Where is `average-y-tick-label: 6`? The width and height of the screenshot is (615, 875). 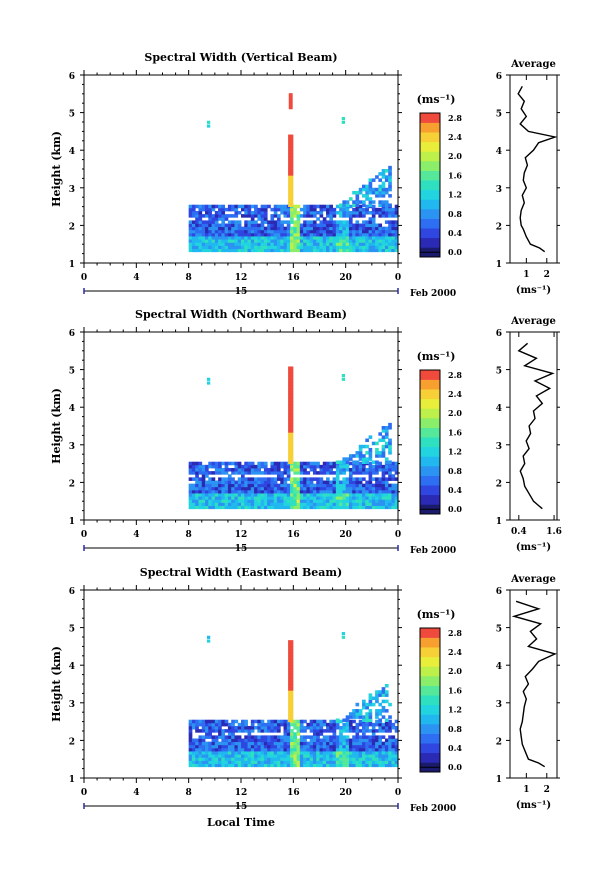
average-y-tick-label: 6 is located at coordinates (499, 592).